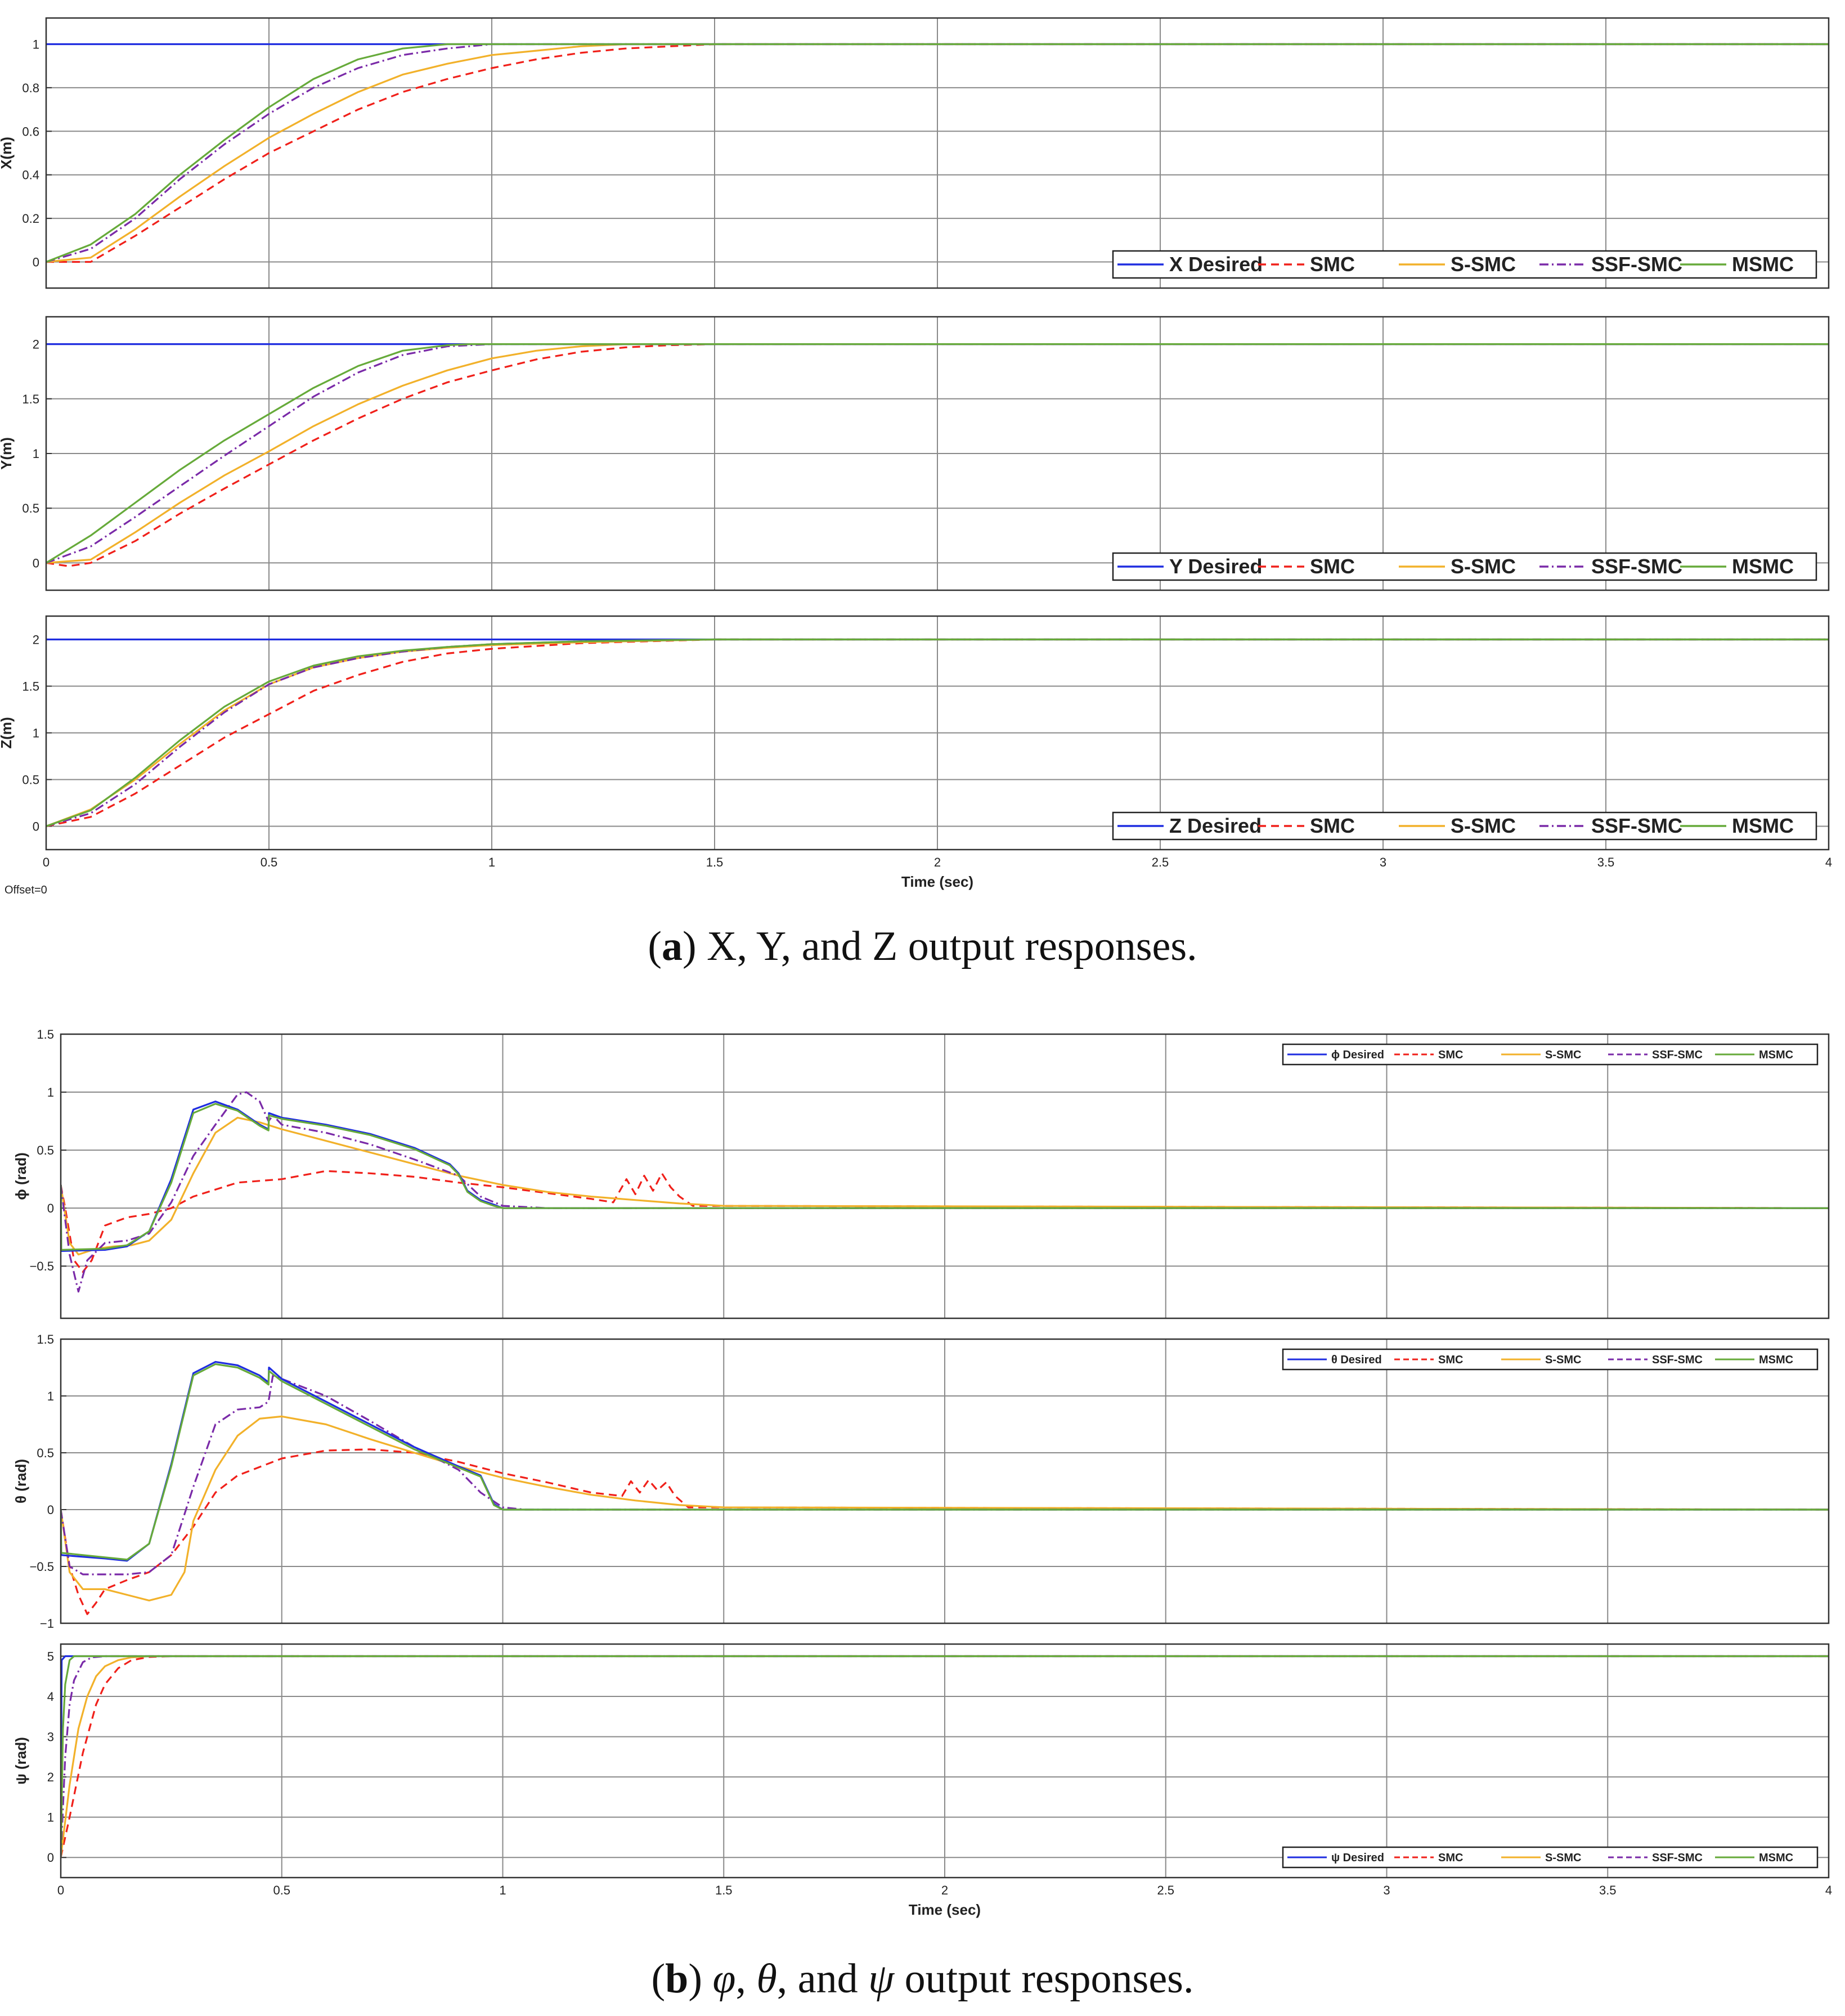  Describe the element at coordinates (952, 946) in the screenshot. I see `caption-a-text: X, Y, and Z output responses.` at that location.